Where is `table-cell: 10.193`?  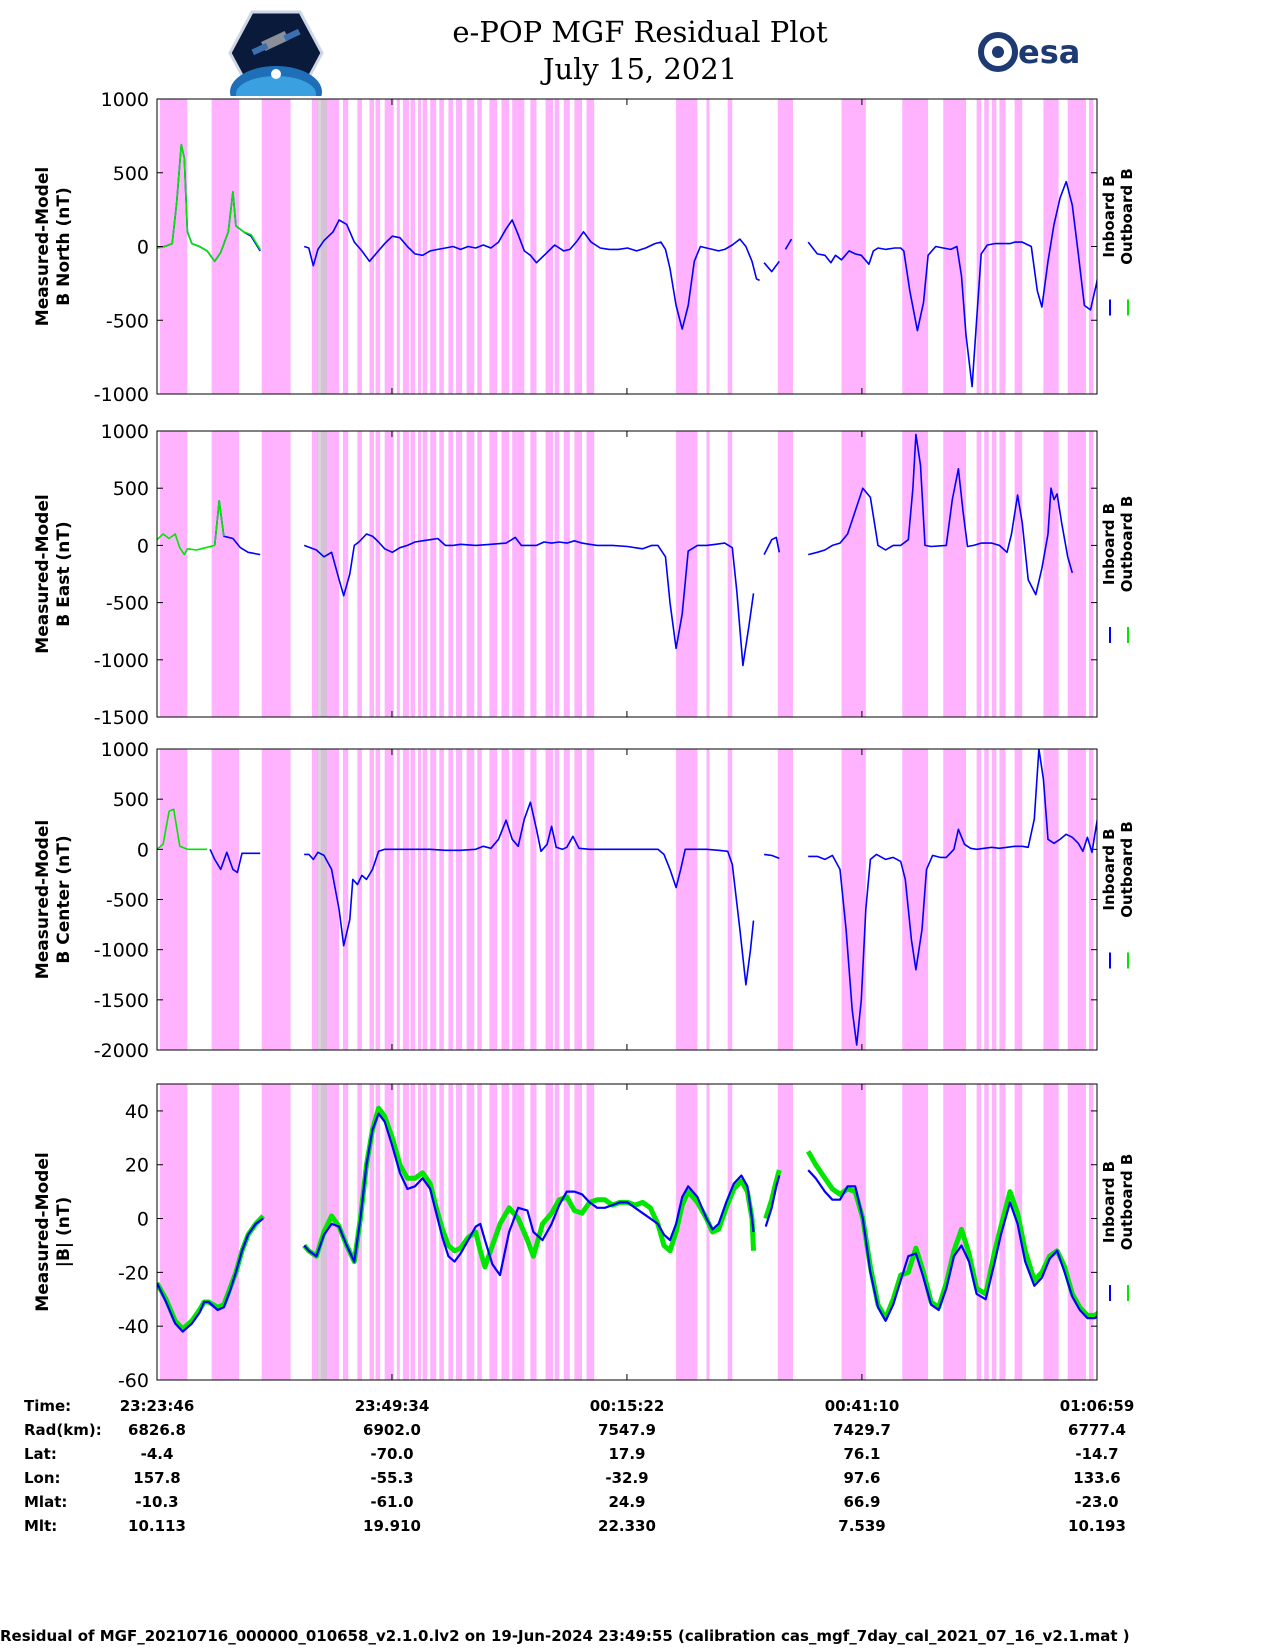 table-cell: 10.193 is located at coordinates (1097, 1526).